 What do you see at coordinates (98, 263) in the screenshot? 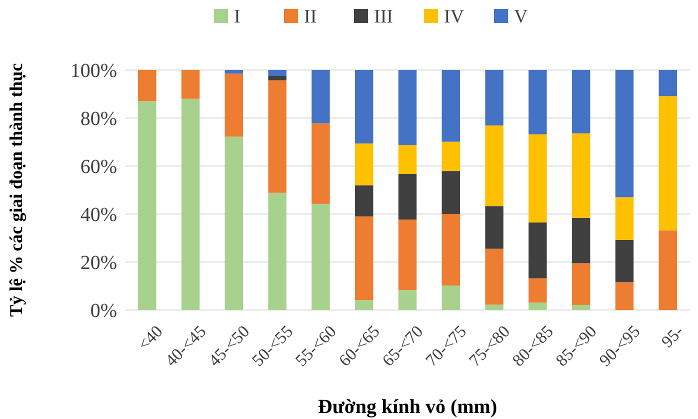
I see `y-tick-label: 20%` at bounding box center [98, 263].